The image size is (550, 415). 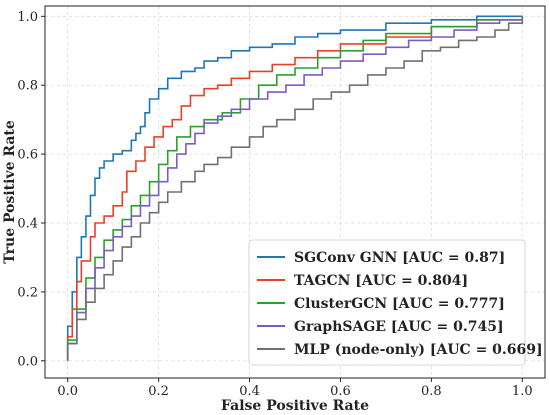 What do you see at coordinates (340, 391) in the screenshot?
I see `x-tick-label: 0.6` at bounding box center [340, 391].